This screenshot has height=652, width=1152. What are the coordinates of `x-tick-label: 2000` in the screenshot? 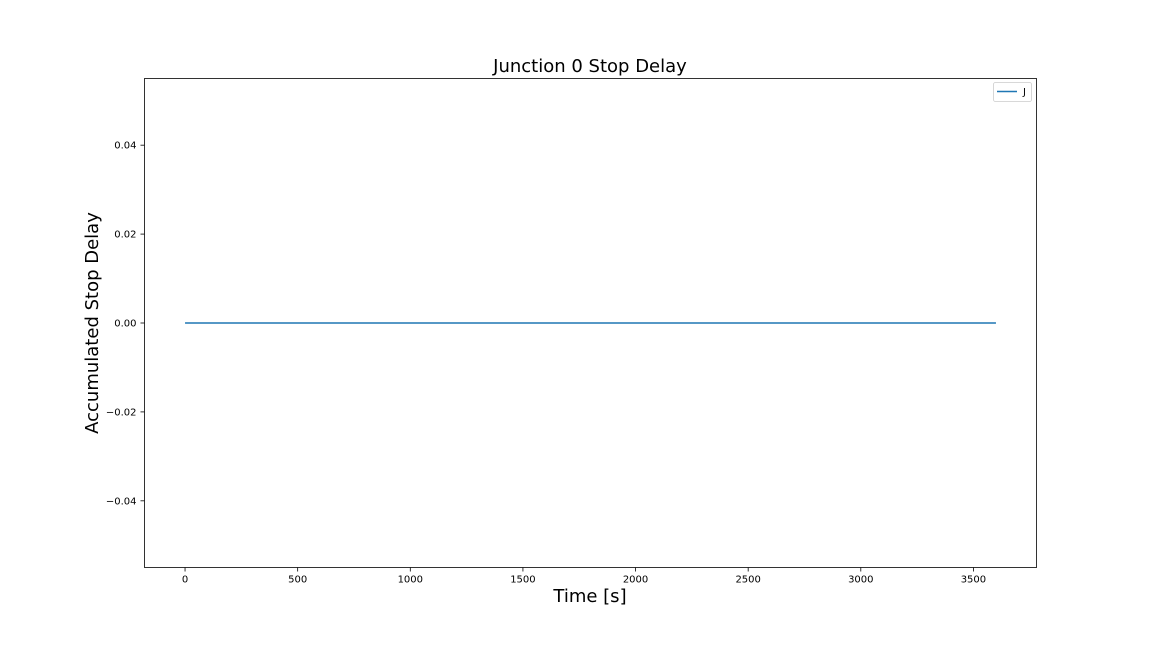 It's located at (635, 580).